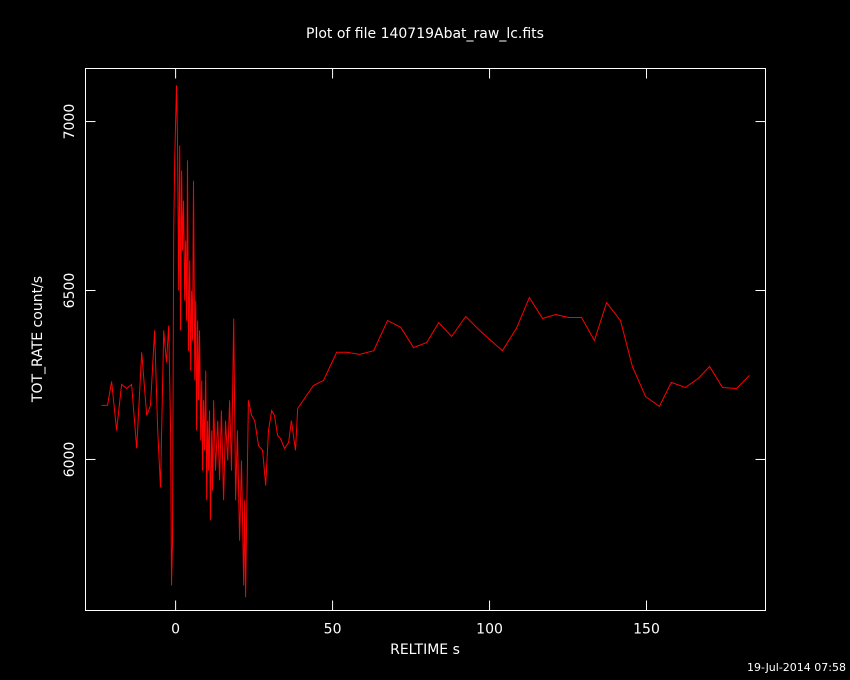 The height and width of the screenshot is (680, 850). What do you see at coordinates (38, 339) in the screenshot?
I see `y-axis-label: TOT_RATE count/s` at bounding box center [38, 339].